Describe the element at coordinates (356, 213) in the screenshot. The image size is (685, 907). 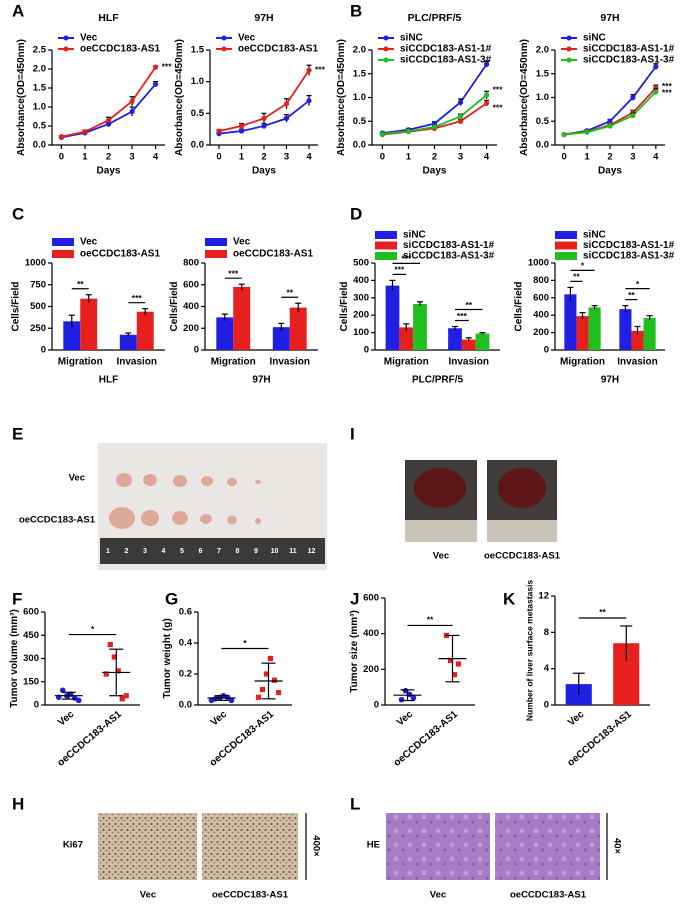
I see `panel-letter: D` at that location.